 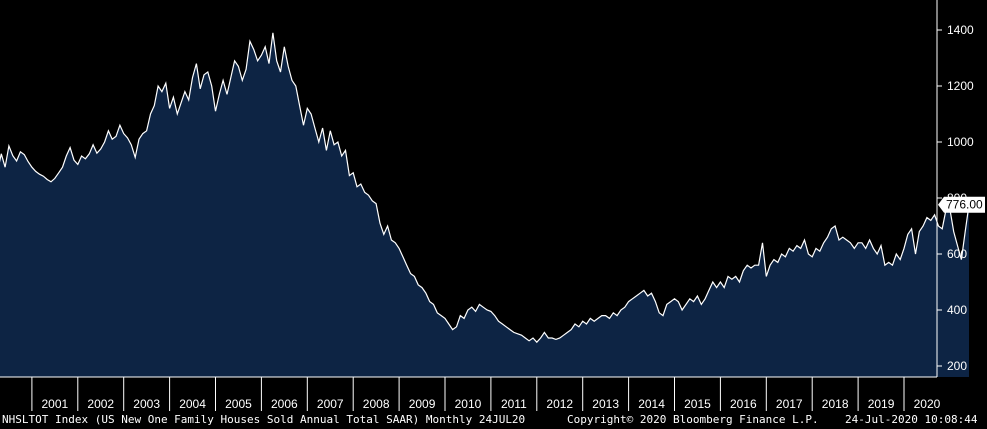 I want to click on x-tick-label-2006: 2006, so click(x=284, y=404).